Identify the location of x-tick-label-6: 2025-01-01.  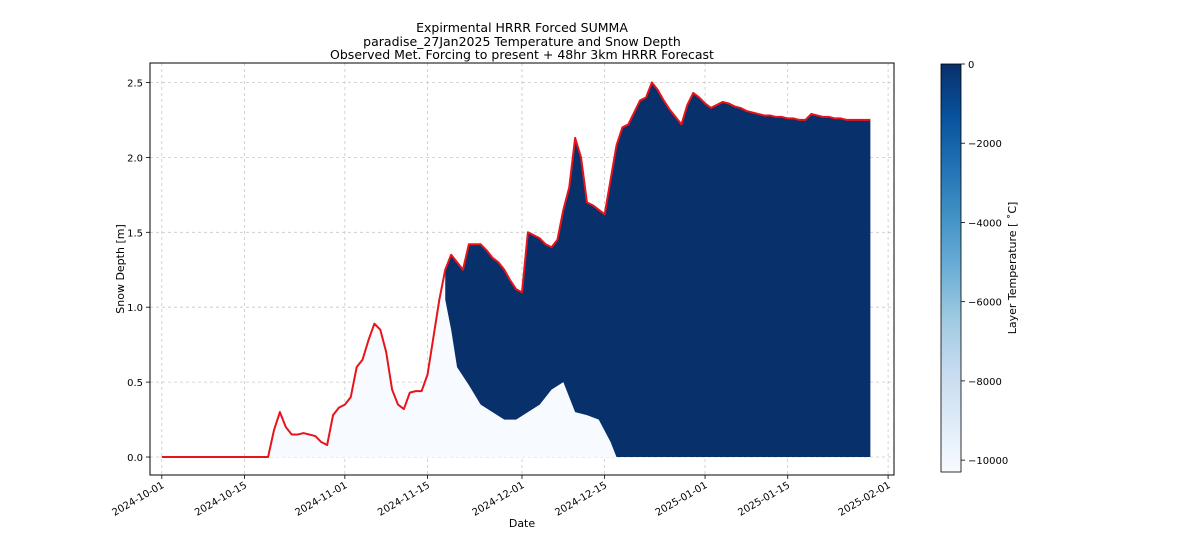
(682, 499).